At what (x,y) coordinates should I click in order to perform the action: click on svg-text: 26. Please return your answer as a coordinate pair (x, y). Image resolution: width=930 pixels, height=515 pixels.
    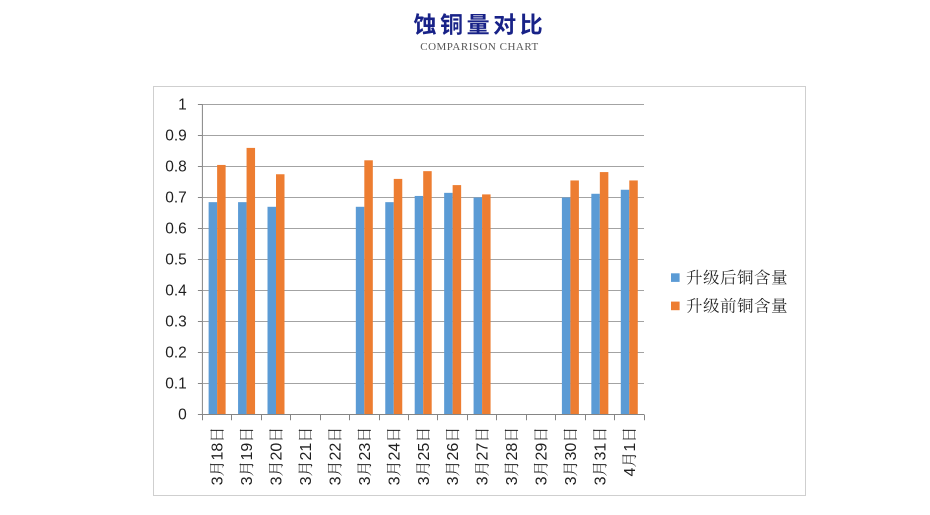
    Looking at the image, I should click on (453, 452).